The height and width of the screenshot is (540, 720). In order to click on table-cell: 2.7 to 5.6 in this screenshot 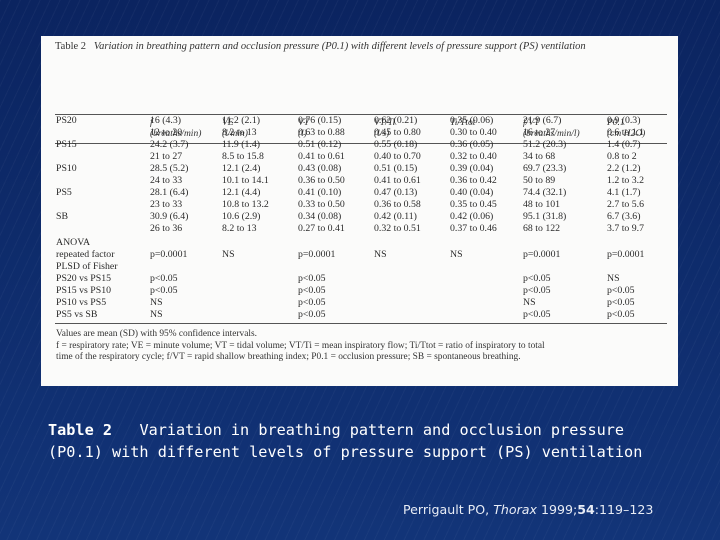, I will do `click(626, 204)`.